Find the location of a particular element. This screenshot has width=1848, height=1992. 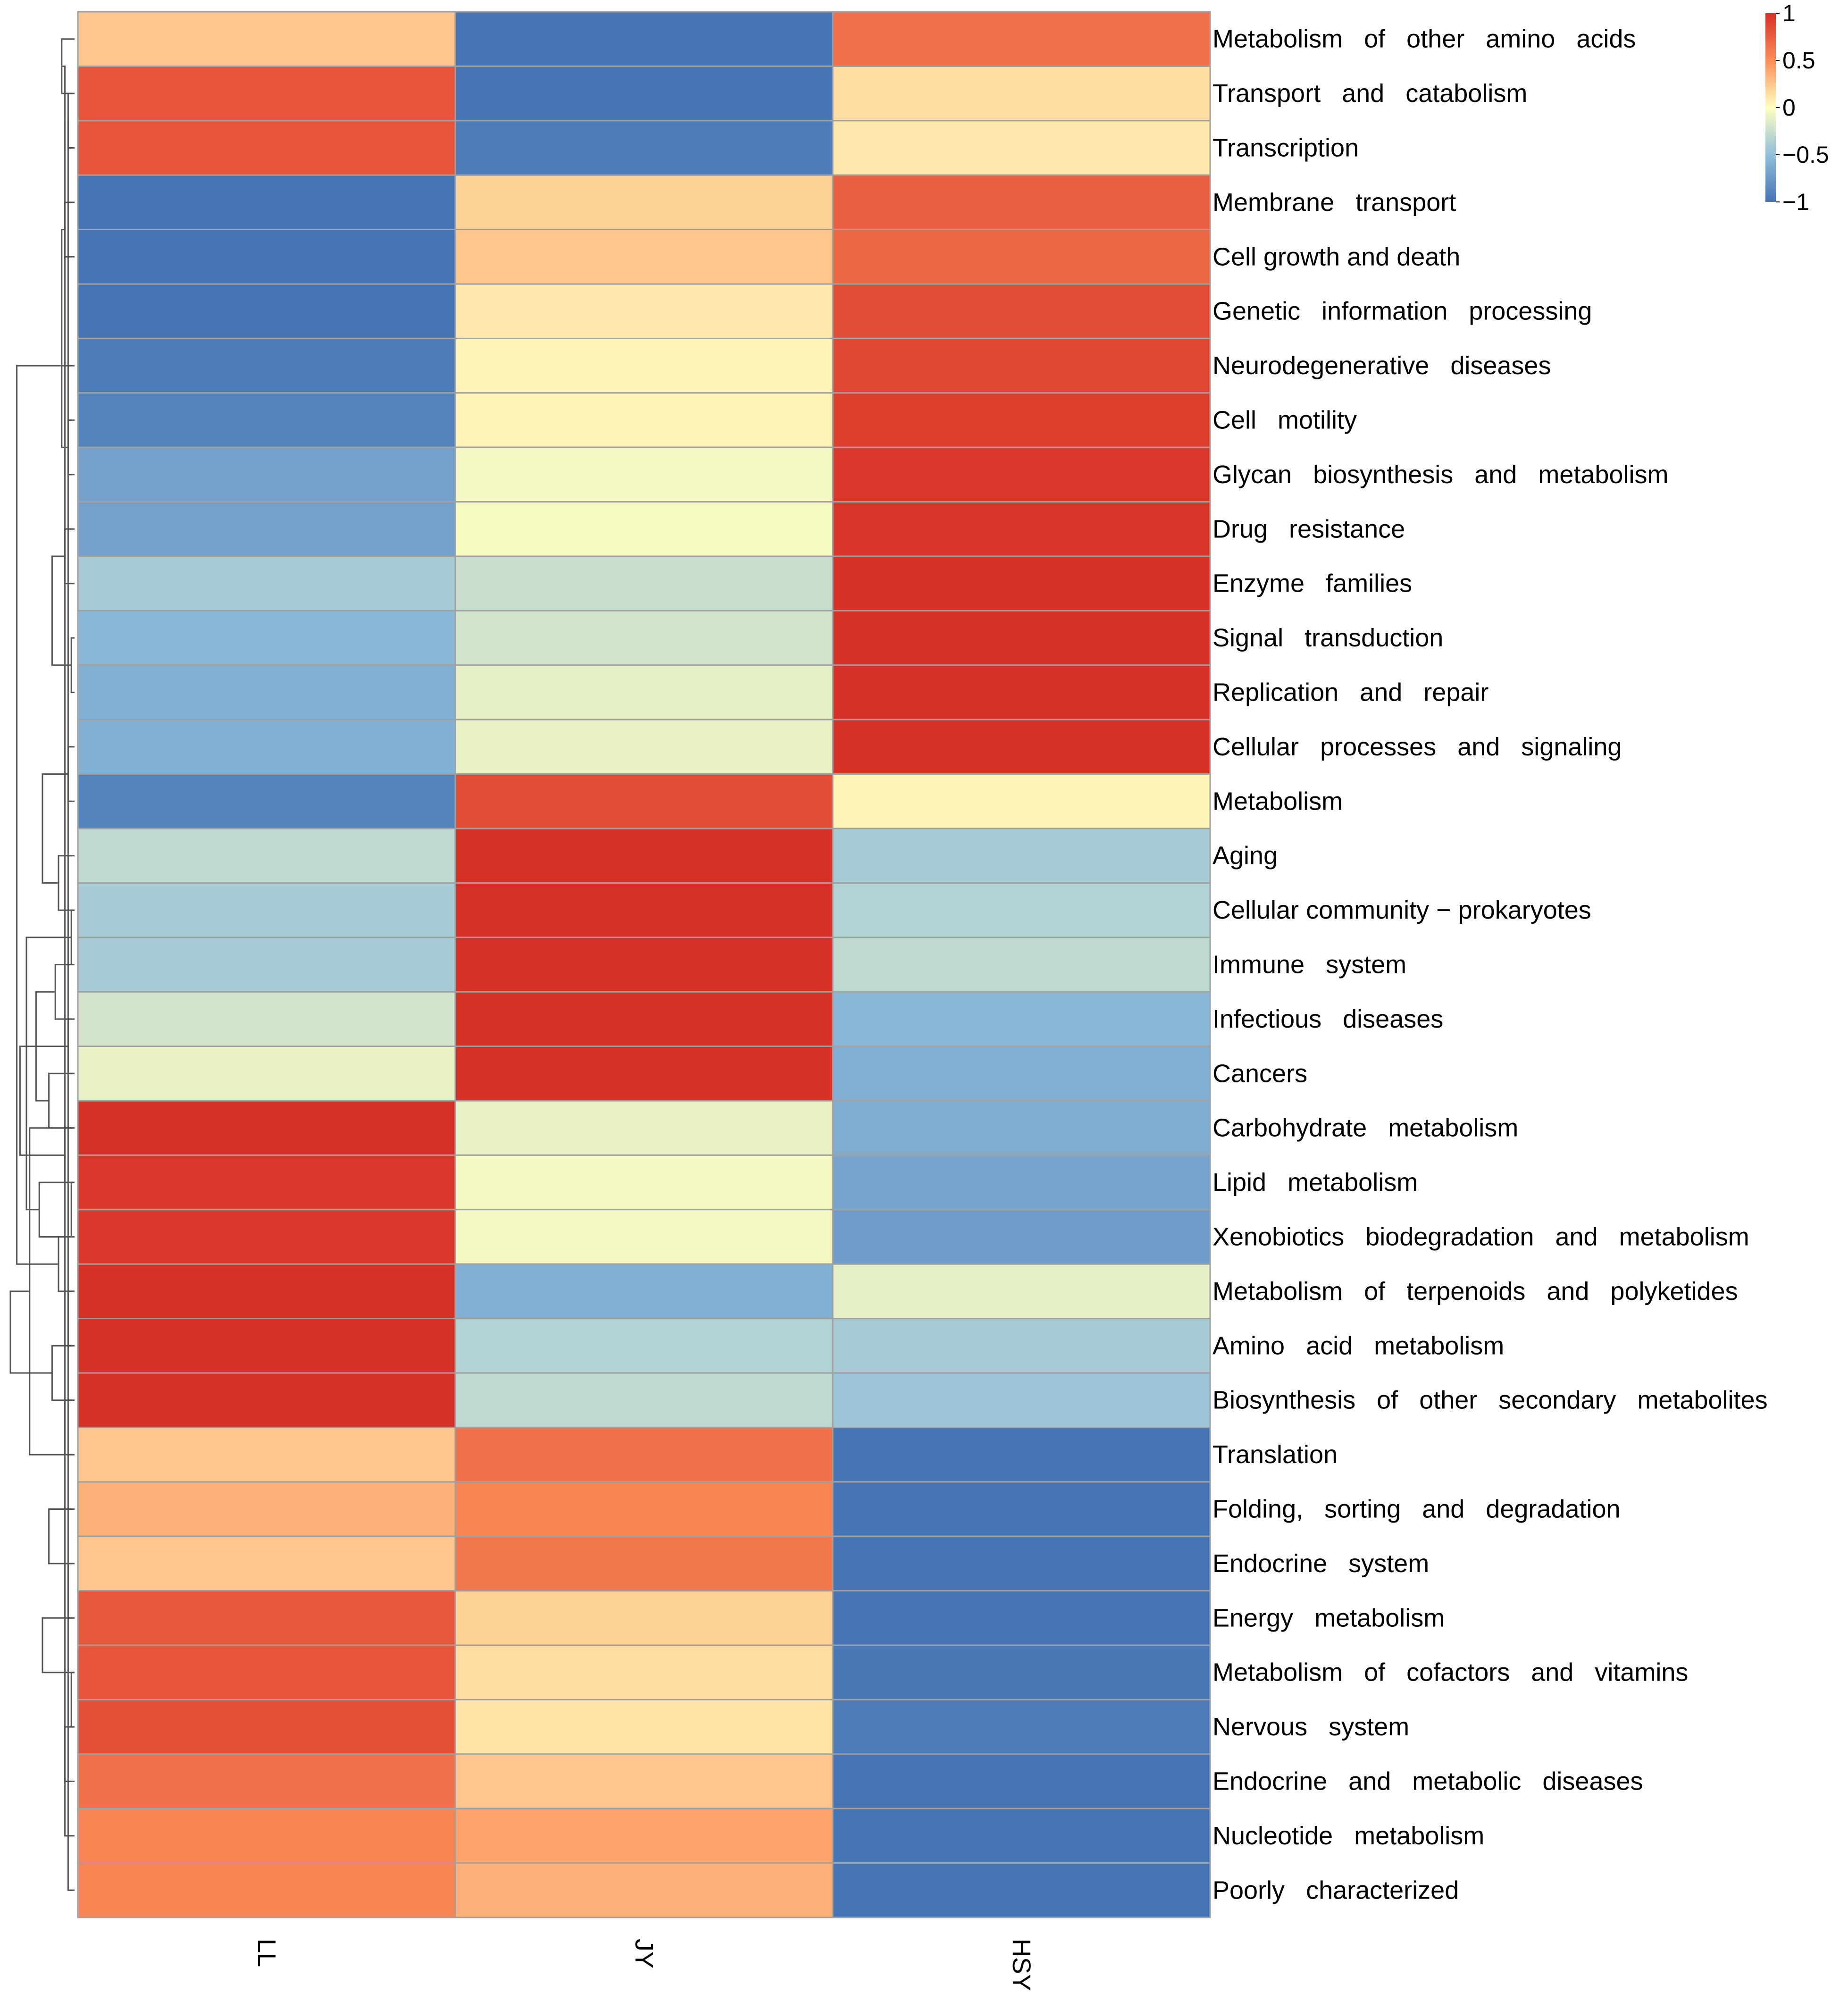

legend-tick-label: 0.5 is located at coordinates (1799, 61).